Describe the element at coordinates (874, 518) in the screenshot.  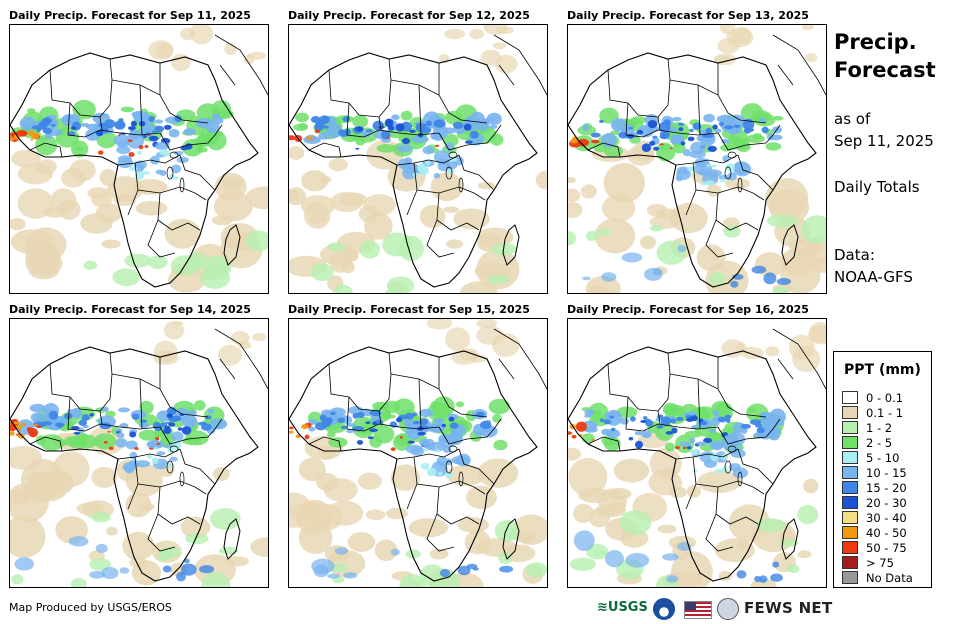
I see `legend-item: 30 - 40` at that location.